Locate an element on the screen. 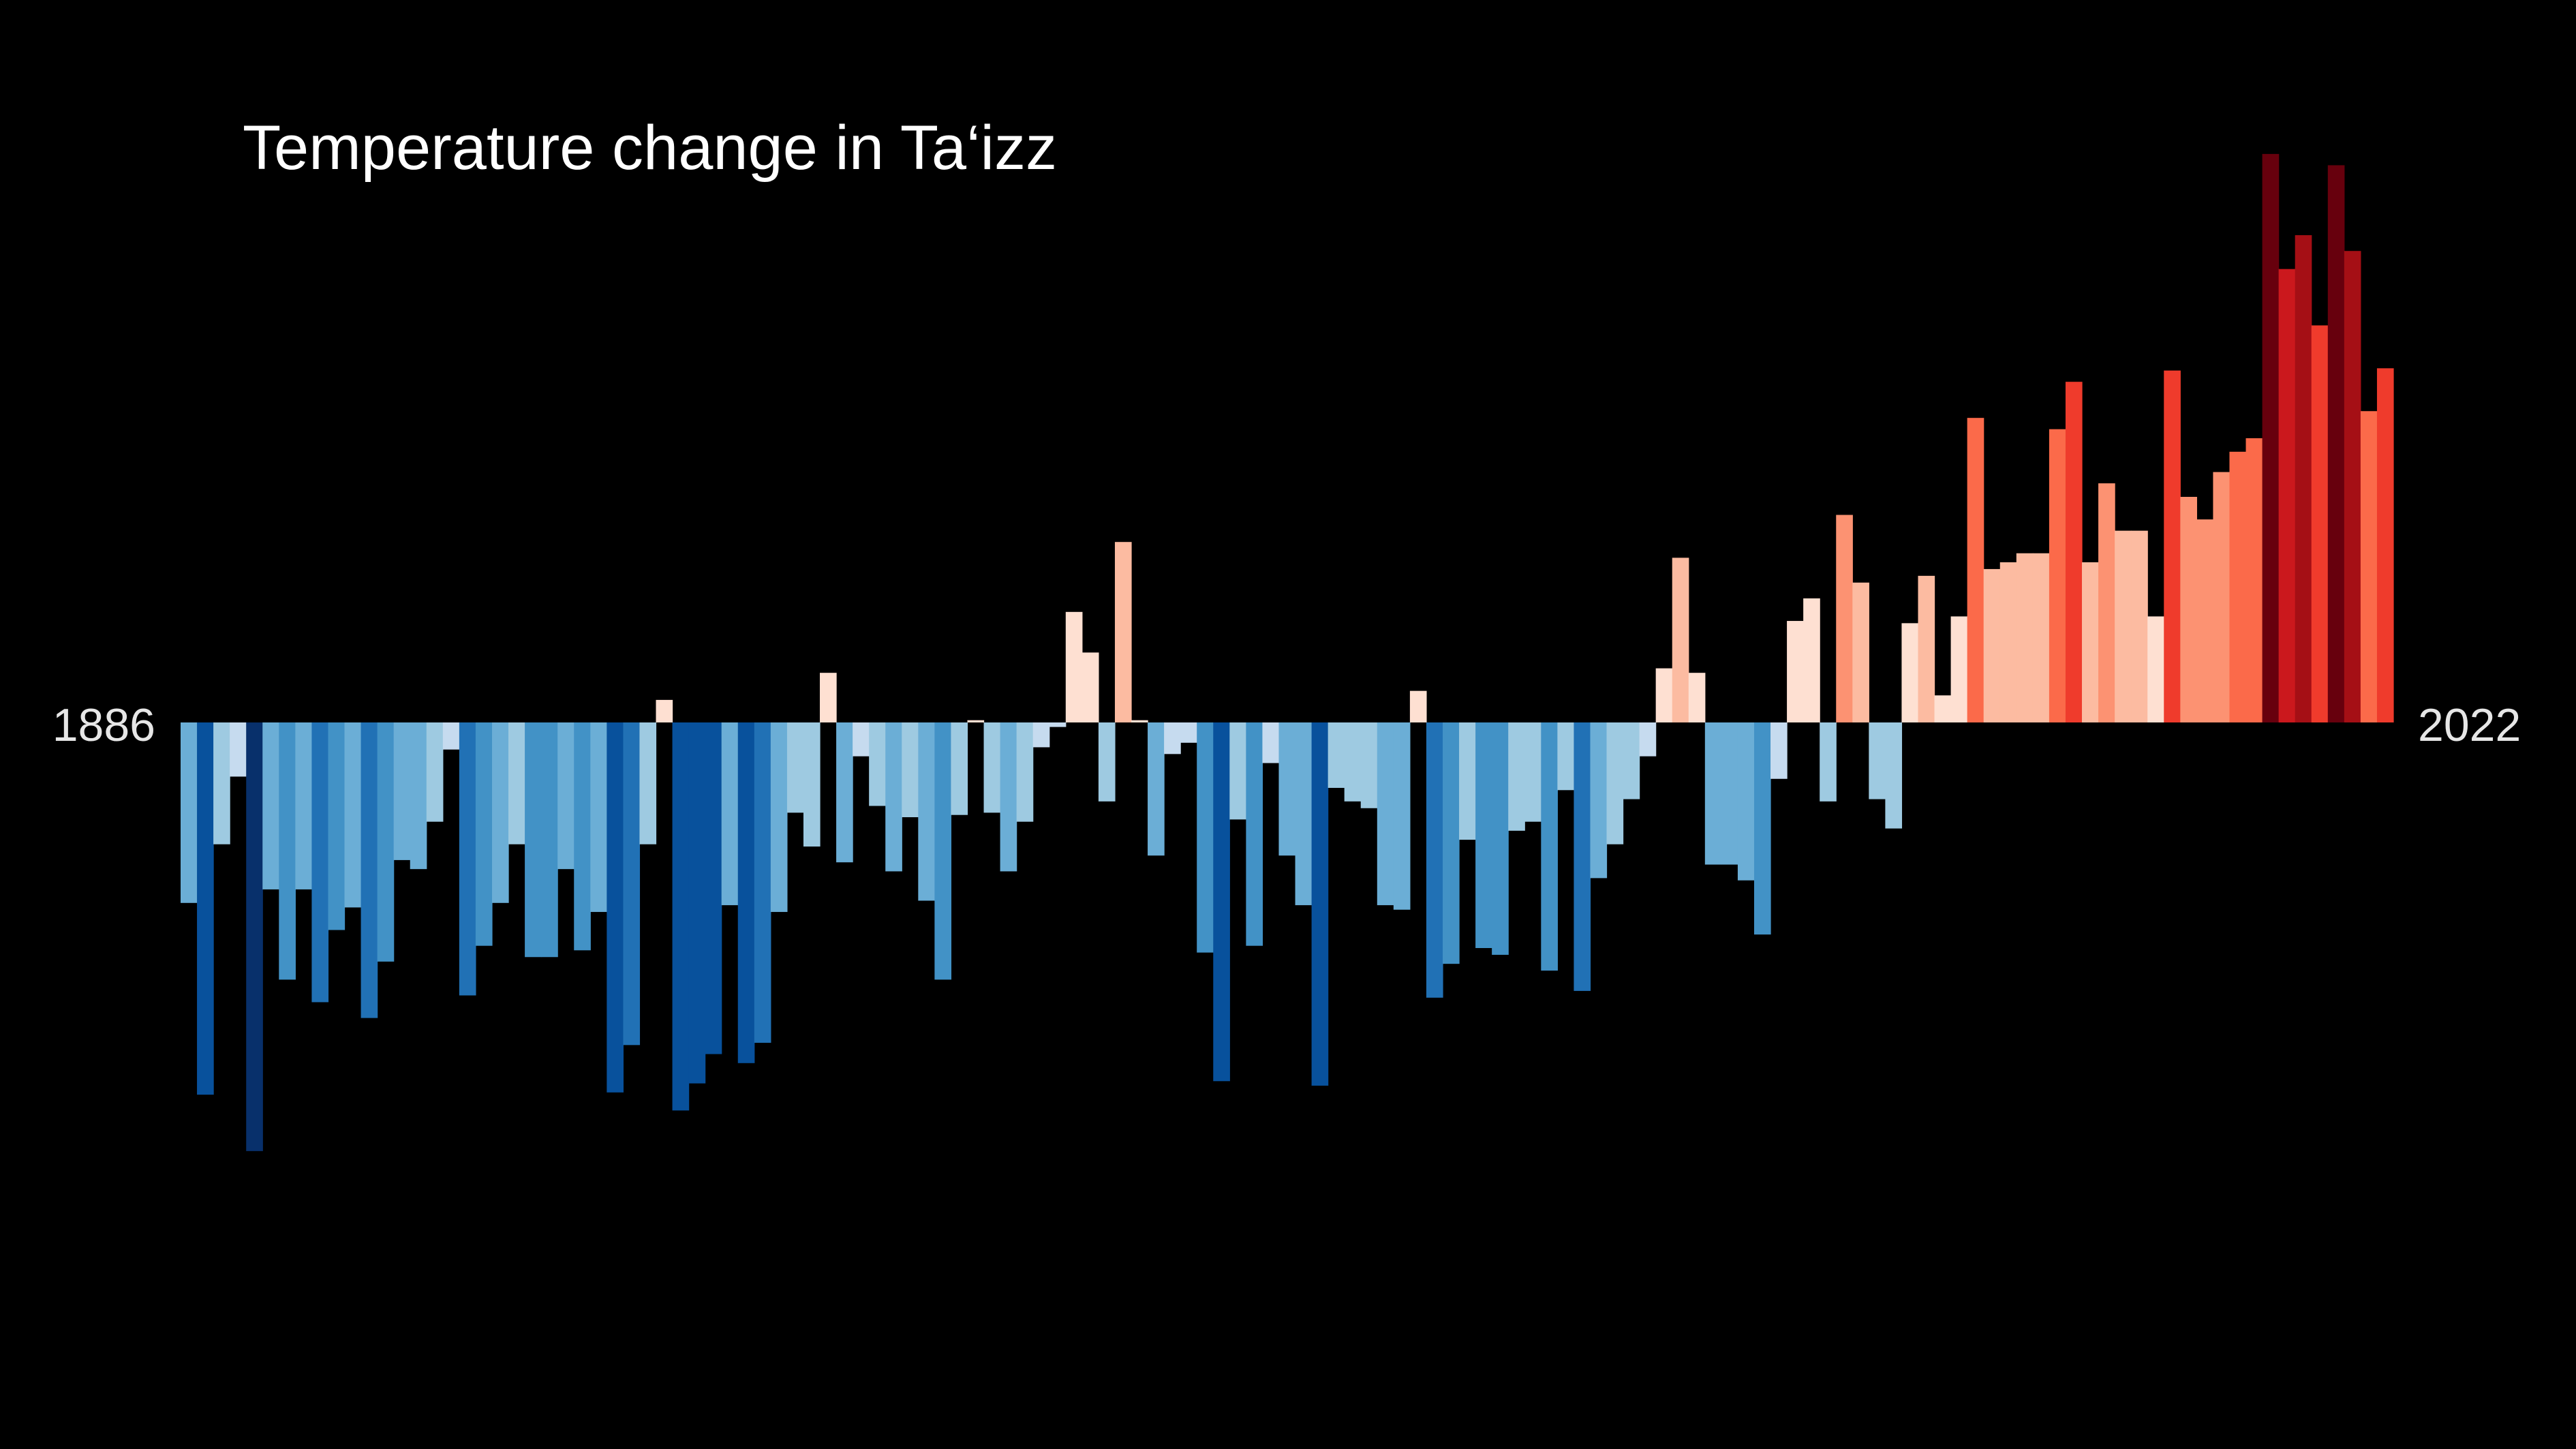  temperature-bar-1918 is located at coordinates (713, 888).